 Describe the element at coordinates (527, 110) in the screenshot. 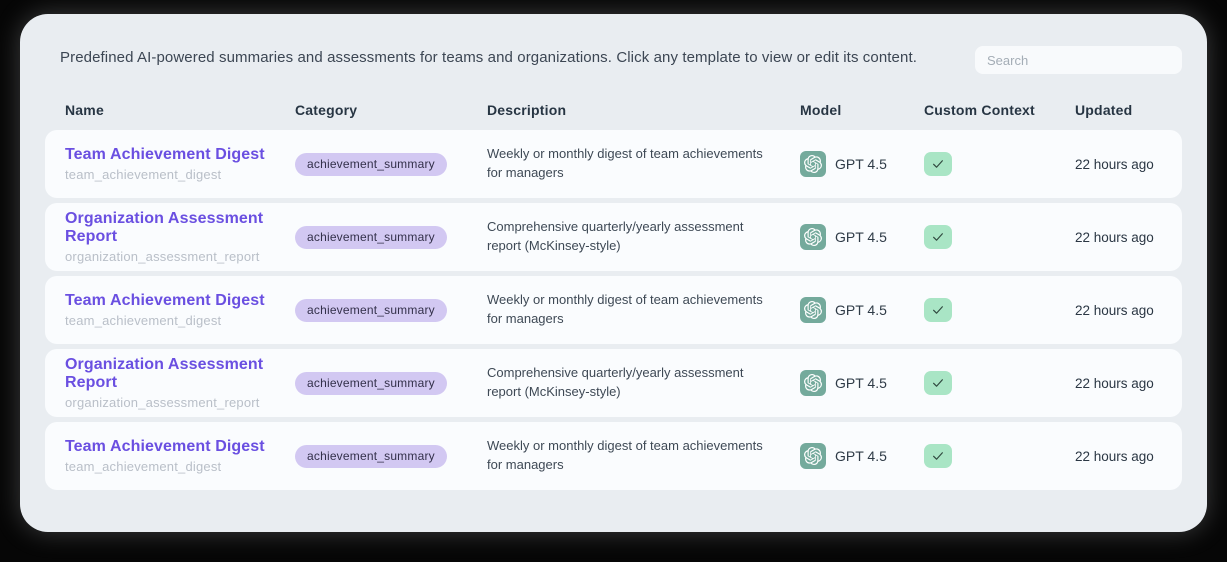

I see `column-header-description: Description` at that location.